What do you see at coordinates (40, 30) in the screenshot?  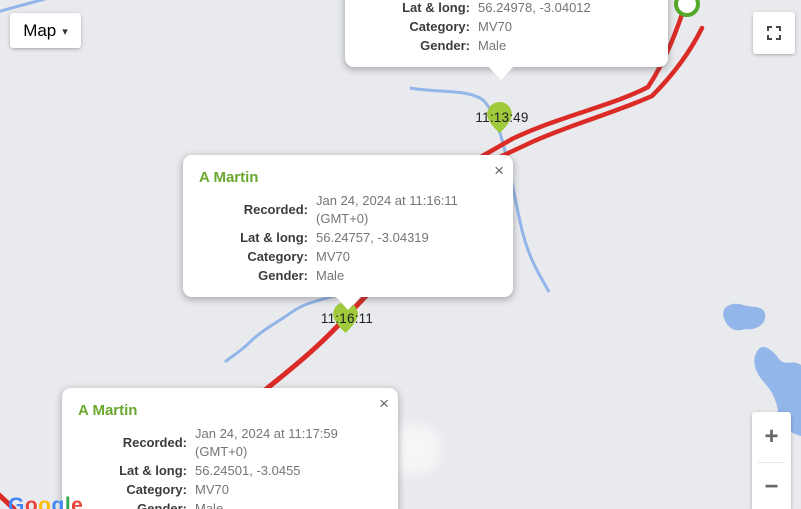 I see `map-type-label: Map` at bounding box center [40, 30].